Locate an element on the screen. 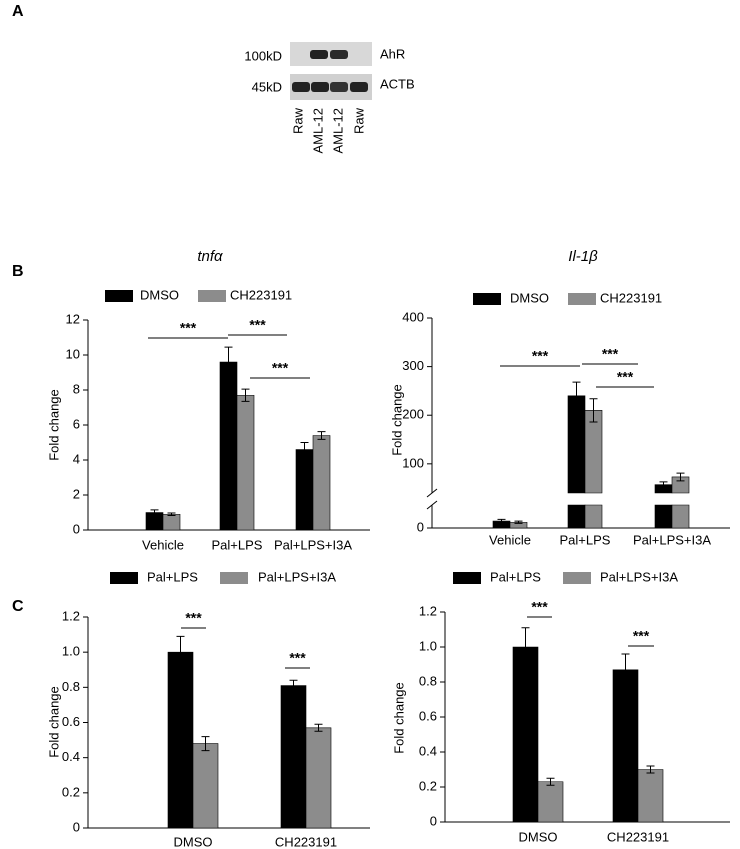 This screenshot has width=740, height=849. y-tick-label: 200 is located at coordinates (413, 414).